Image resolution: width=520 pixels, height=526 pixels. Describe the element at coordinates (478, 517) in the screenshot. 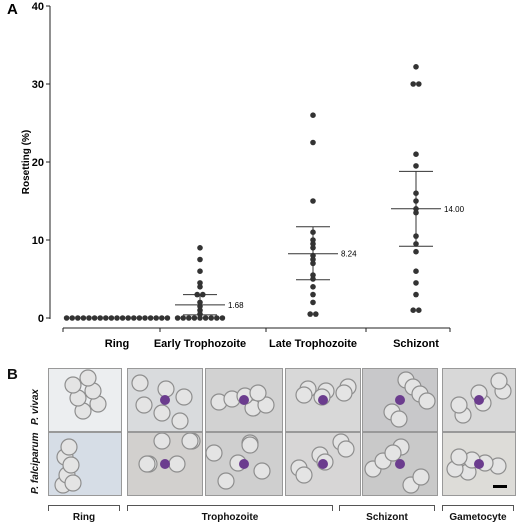

I see `group-label-gametocyte: Gametocyte` at that location.